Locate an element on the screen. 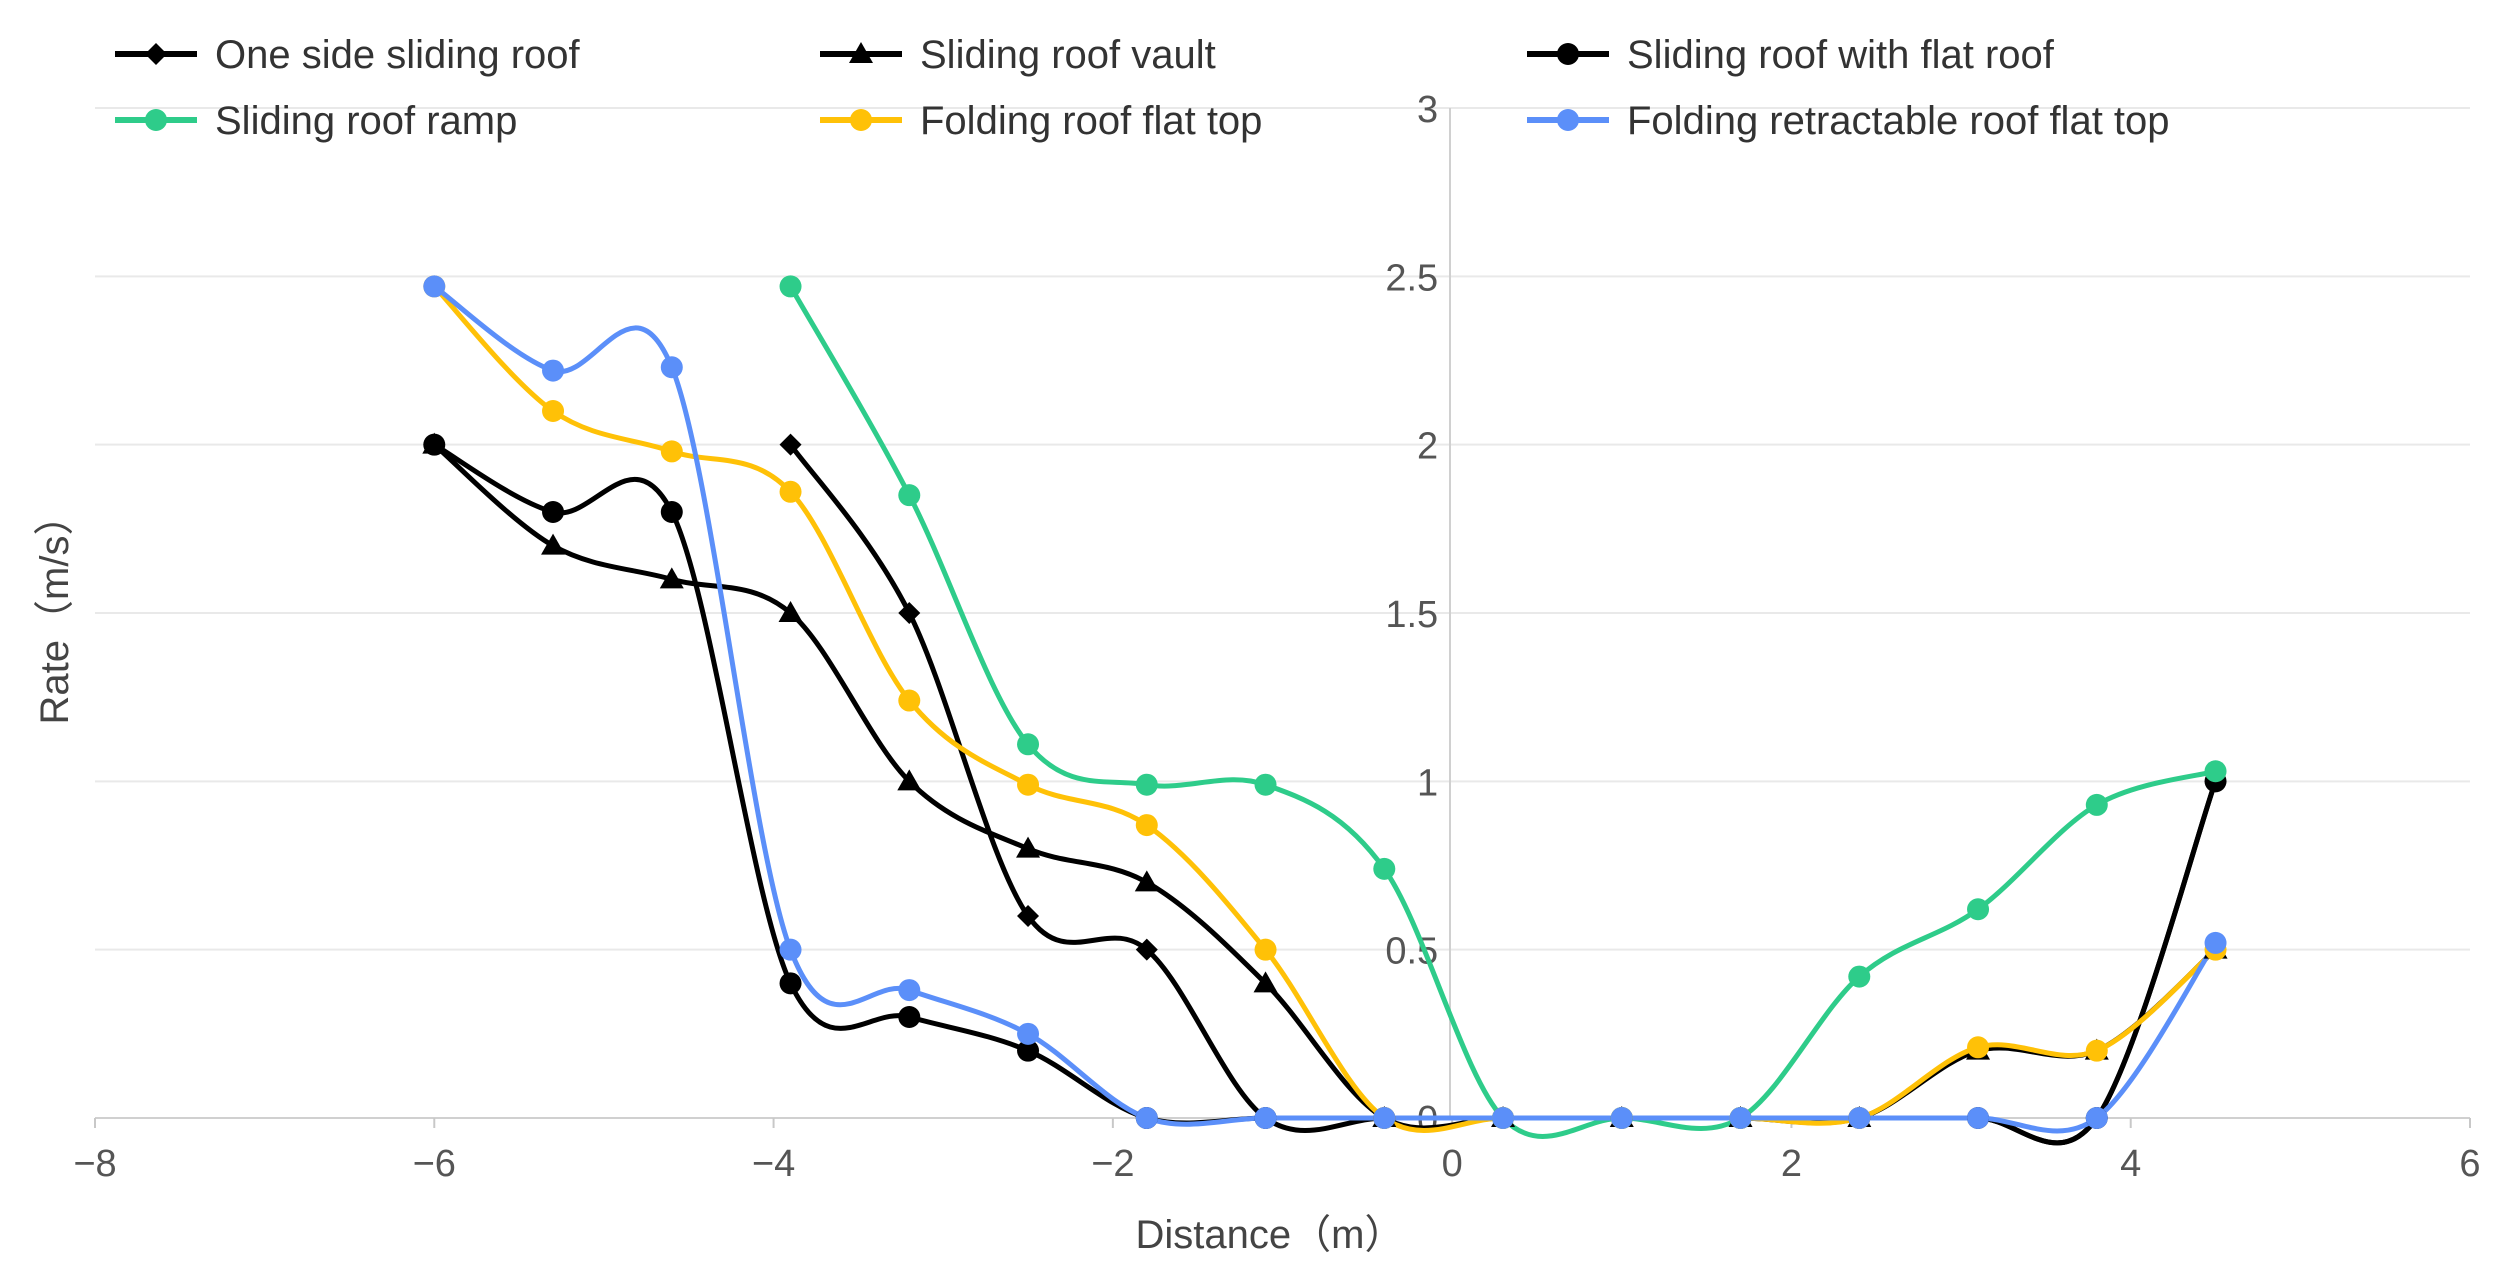  legend-label: Sliding roof with flat roof is located at coordinates (1841, 55).